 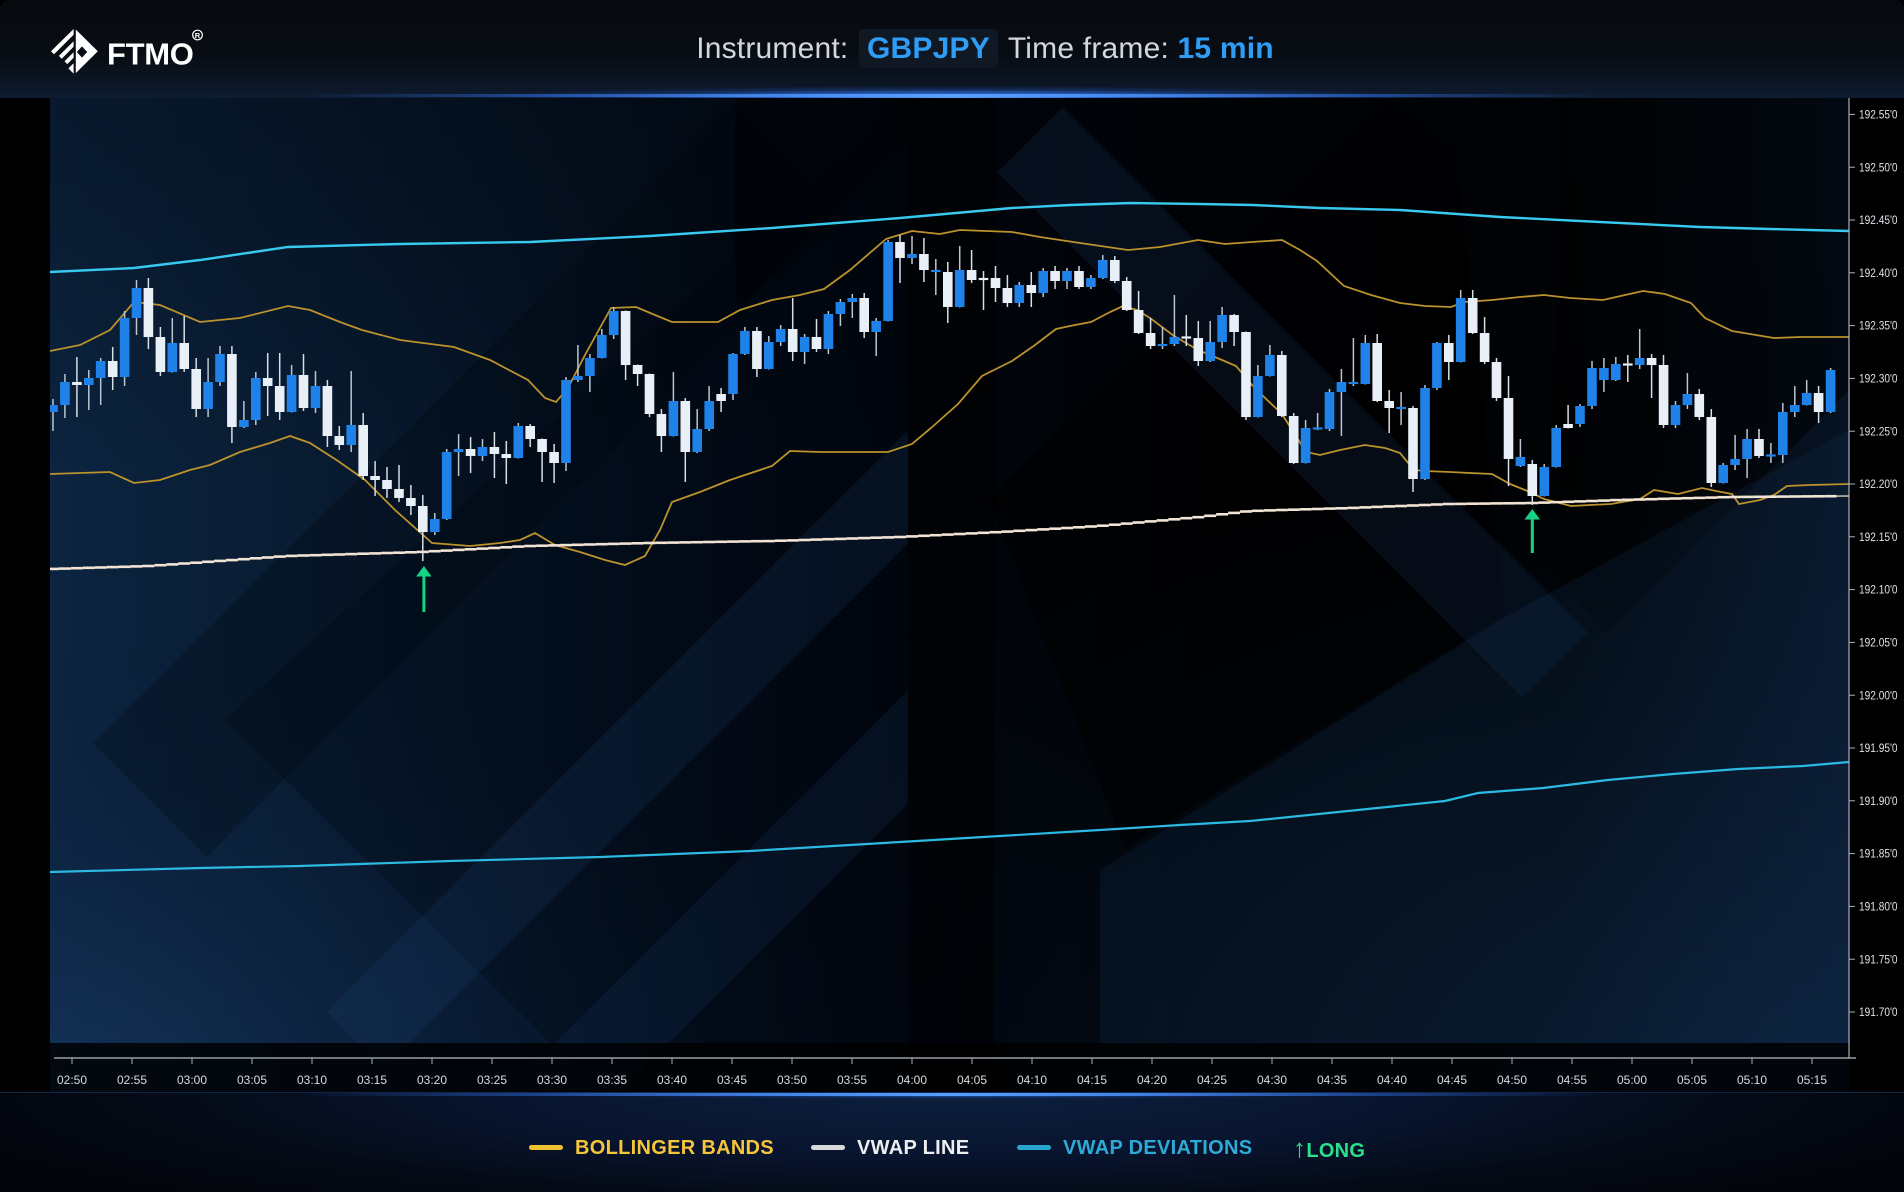 I want to click on svg-text: 04:30, so click(x=1272, y=1080).